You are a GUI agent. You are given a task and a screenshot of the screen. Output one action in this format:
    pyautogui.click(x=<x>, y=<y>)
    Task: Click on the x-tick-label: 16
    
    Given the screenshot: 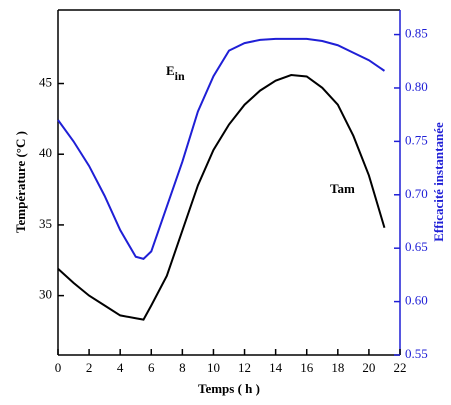 What is the action you would take?
    pyautogui.click(x=307, y=367)
    